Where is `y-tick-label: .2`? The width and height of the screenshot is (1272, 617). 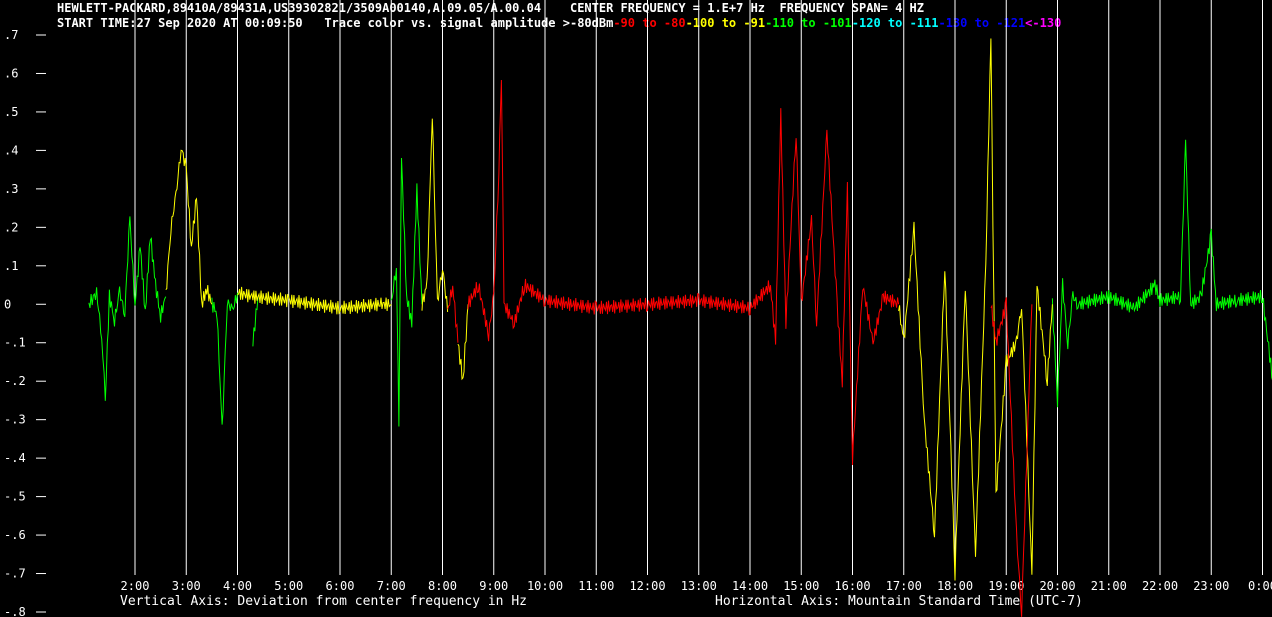
y-tick-label: .2 is located at coordinates (11, 227).